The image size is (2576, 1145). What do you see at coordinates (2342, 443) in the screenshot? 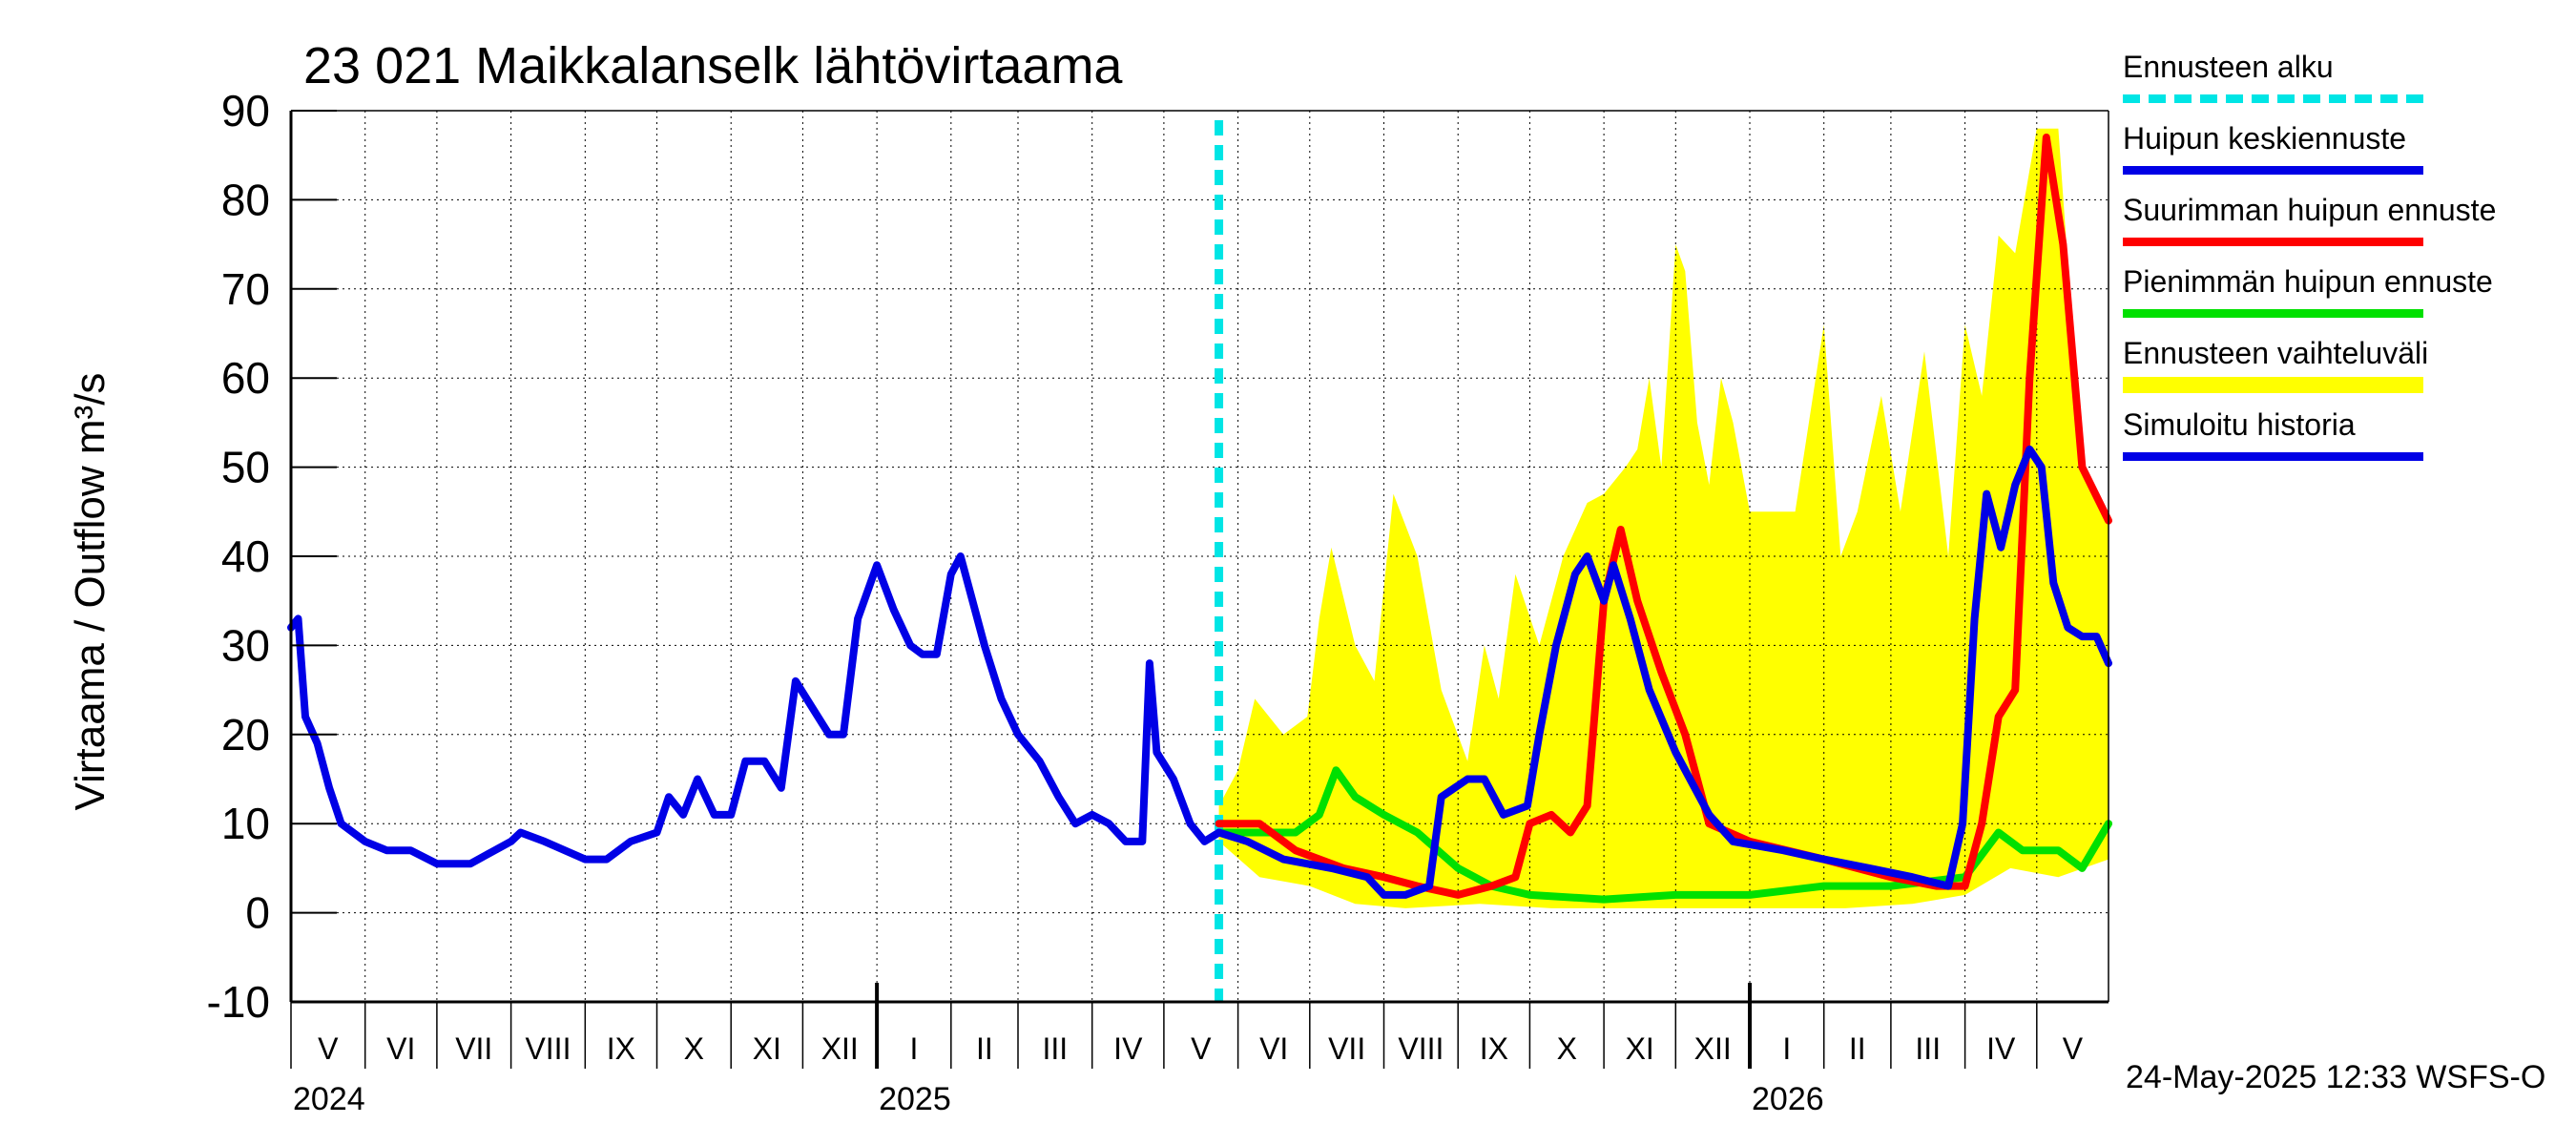
I see `legend-item-simulated-history: Simuloitu historia` at bounding box center [2342, 443].